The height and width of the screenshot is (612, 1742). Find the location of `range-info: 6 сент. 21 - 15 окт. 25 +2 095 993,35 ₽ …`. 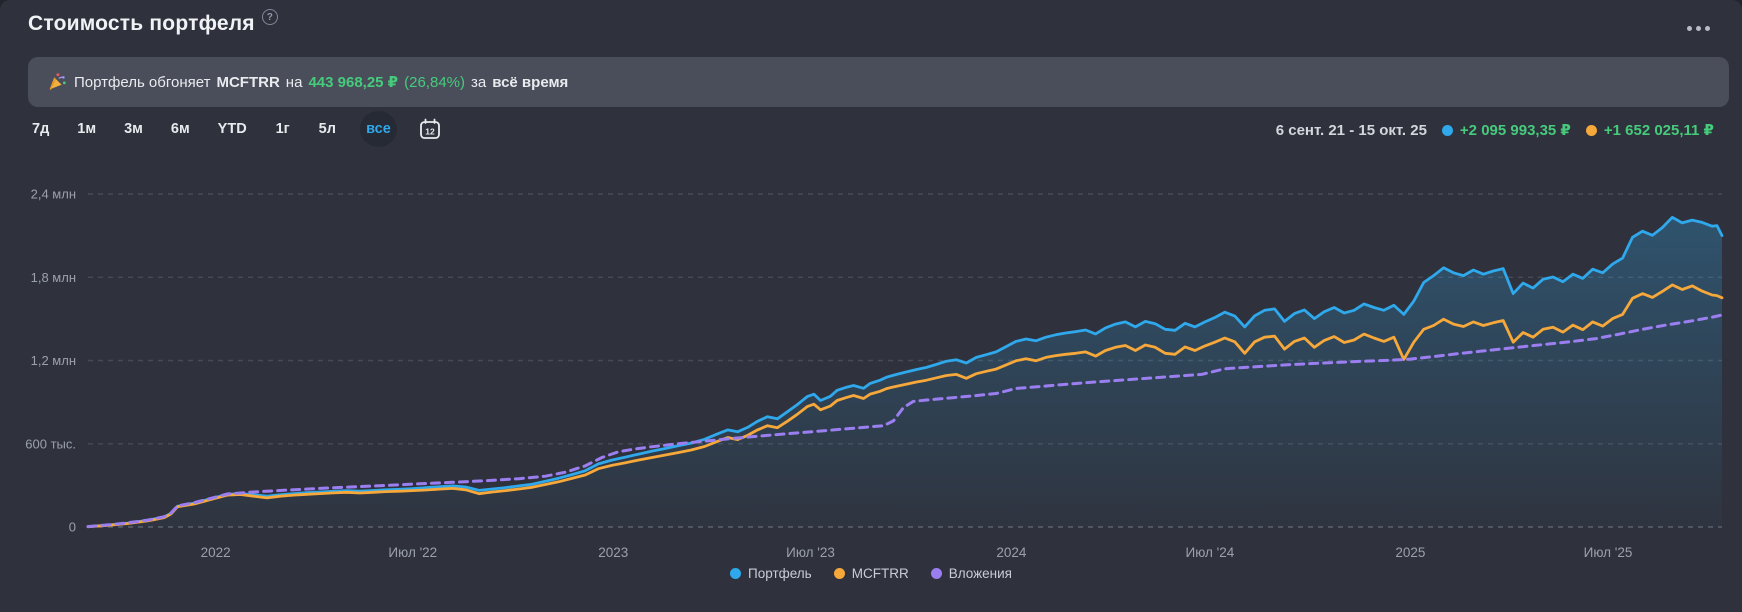

range-info: 6 сент. 21 - 15 окт. 25 +2 095 993,35 ₽ … is located at coordinates (1495, 130).